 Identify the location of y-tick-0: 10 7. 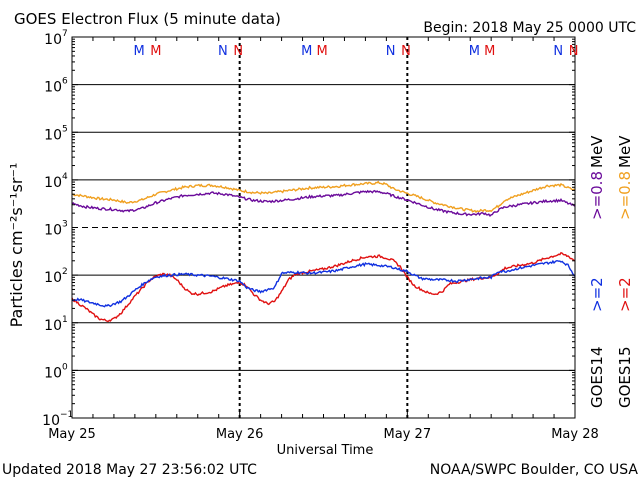
(309, 50).